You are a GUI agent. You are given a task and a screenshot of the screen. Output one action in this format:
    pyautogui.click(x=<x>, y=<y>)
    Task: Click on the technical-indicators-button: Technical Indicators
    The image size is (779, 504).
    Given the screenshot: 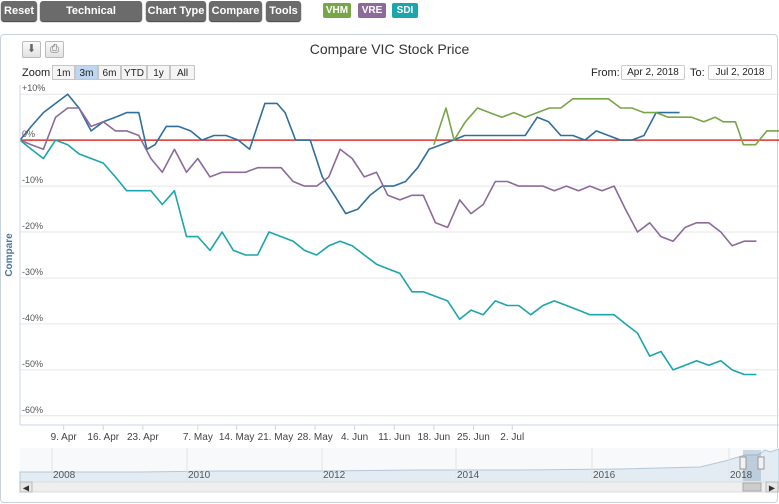 What is the action you would take?
    pyautogui.click(x=91, y=19)
    